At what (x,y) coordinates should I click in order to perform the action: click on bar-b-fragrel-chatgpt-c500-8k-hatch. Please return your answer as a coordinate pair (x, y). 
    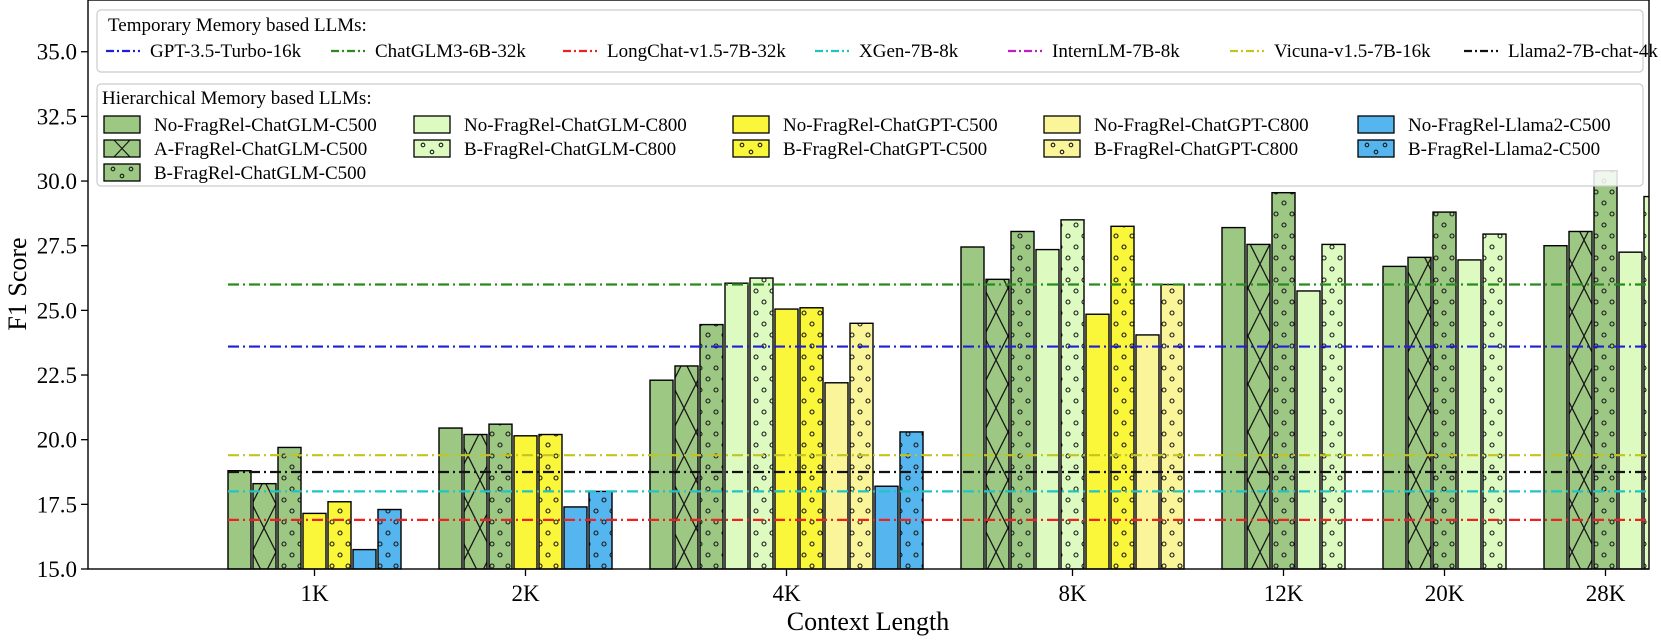
    Looking at the image, I should click on (1122, 397).